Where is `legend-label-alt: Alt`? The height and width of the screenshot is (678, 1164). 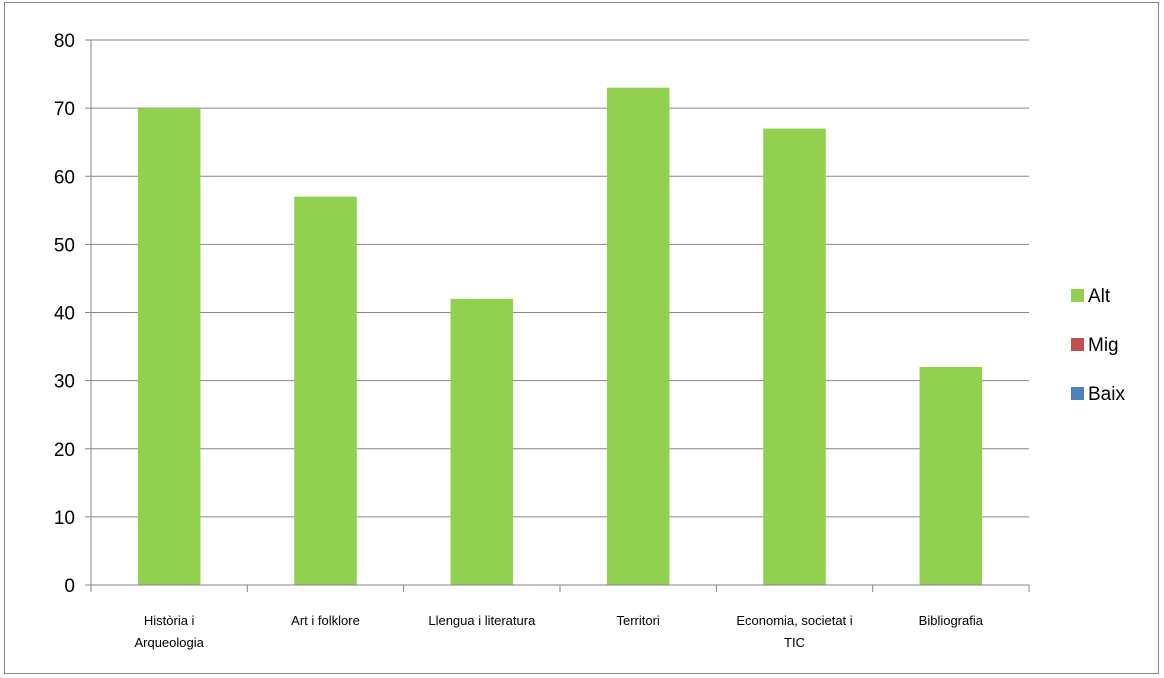 legend-label-alt: Alt is located at coordinates (1099, 296).